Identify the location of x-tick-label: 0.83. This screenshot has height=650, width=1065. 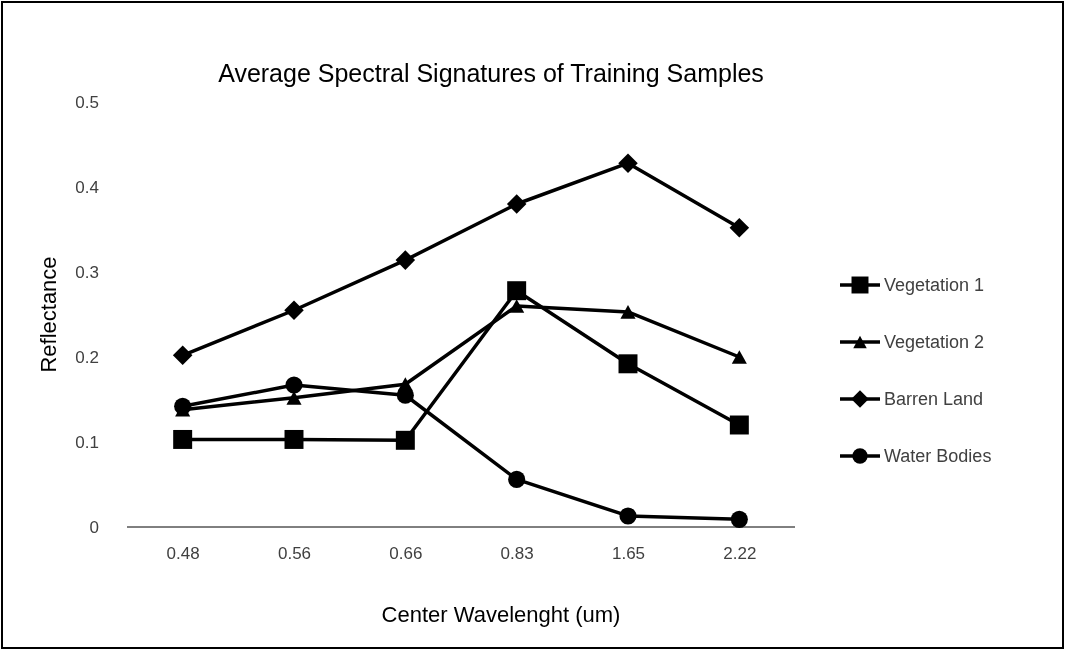
(517, 554).